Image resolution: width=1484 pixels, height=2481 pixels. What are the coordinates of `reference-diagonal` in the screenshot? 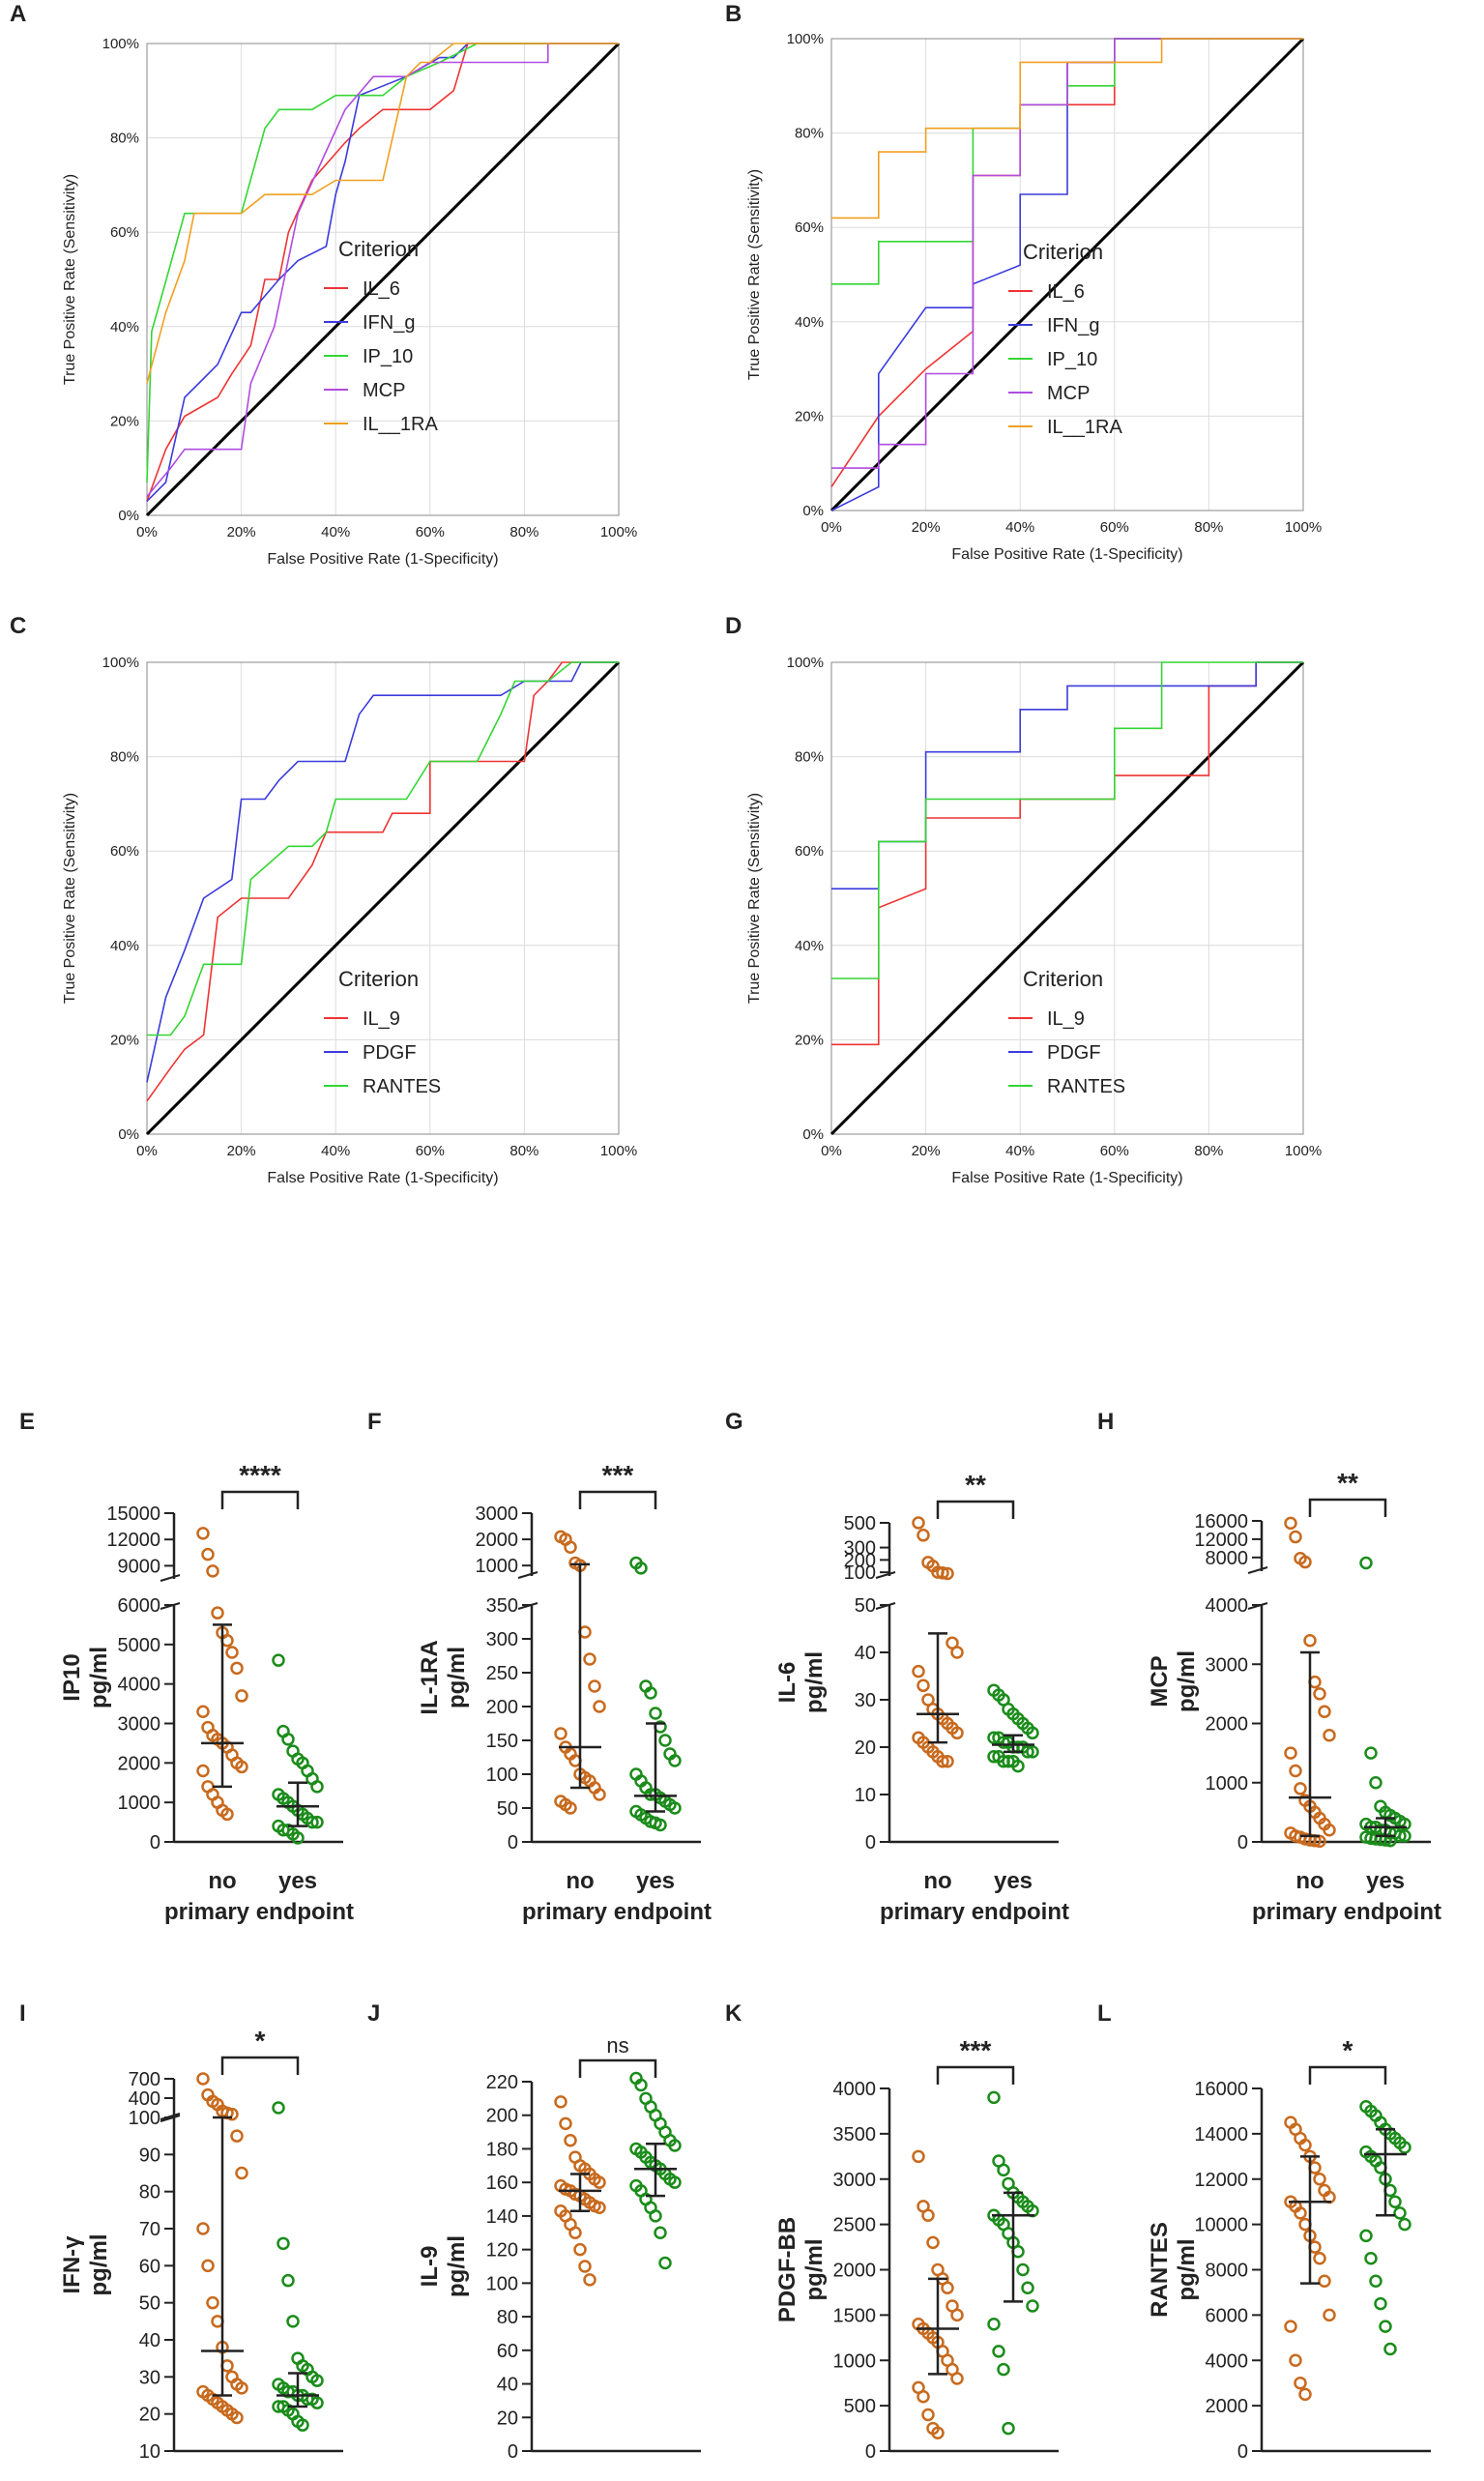 It's located at (383, 280).